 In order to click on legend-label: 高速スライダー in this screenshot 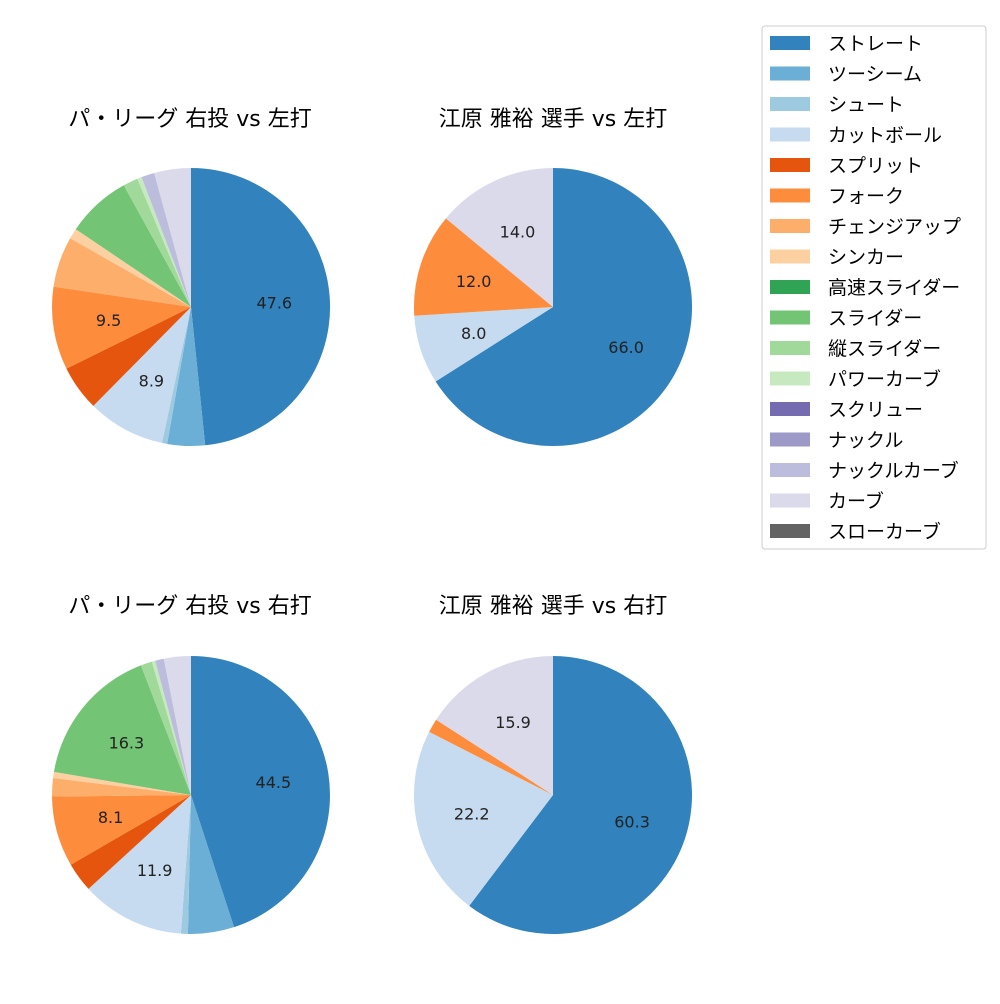, I will do `click(894, 288)`.